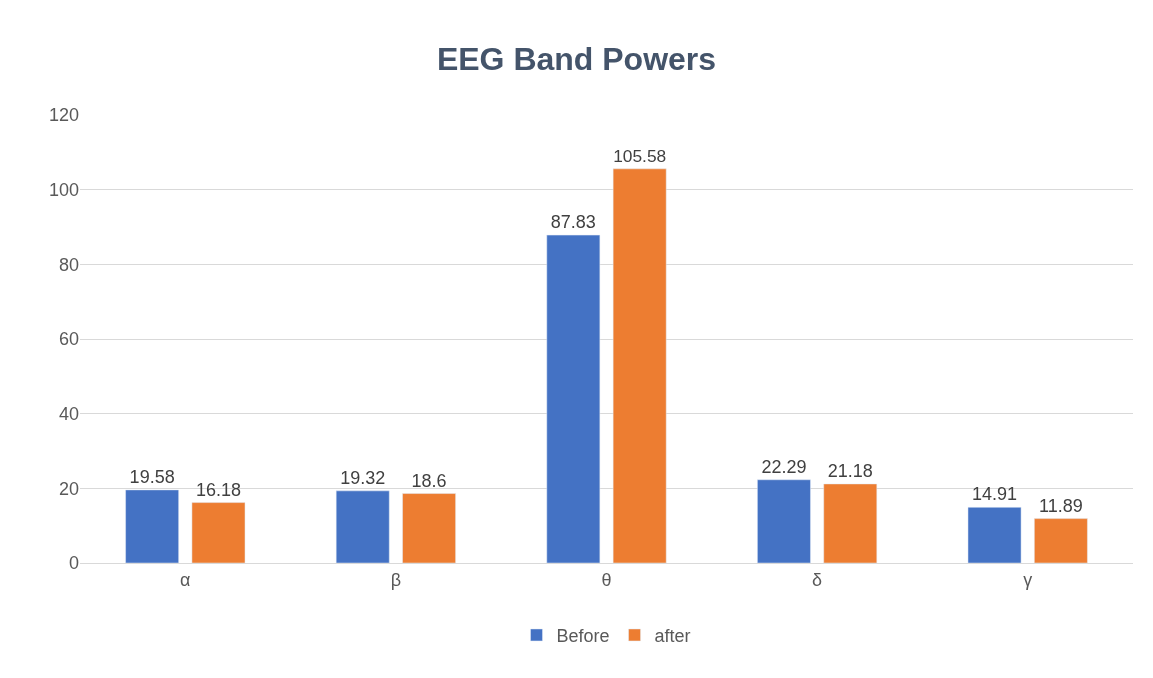 This screenshot has width=1153, height=678. Describe the element at coordinates (363, 477) in the screenshot. I see `data-label: 19.32` at that location.